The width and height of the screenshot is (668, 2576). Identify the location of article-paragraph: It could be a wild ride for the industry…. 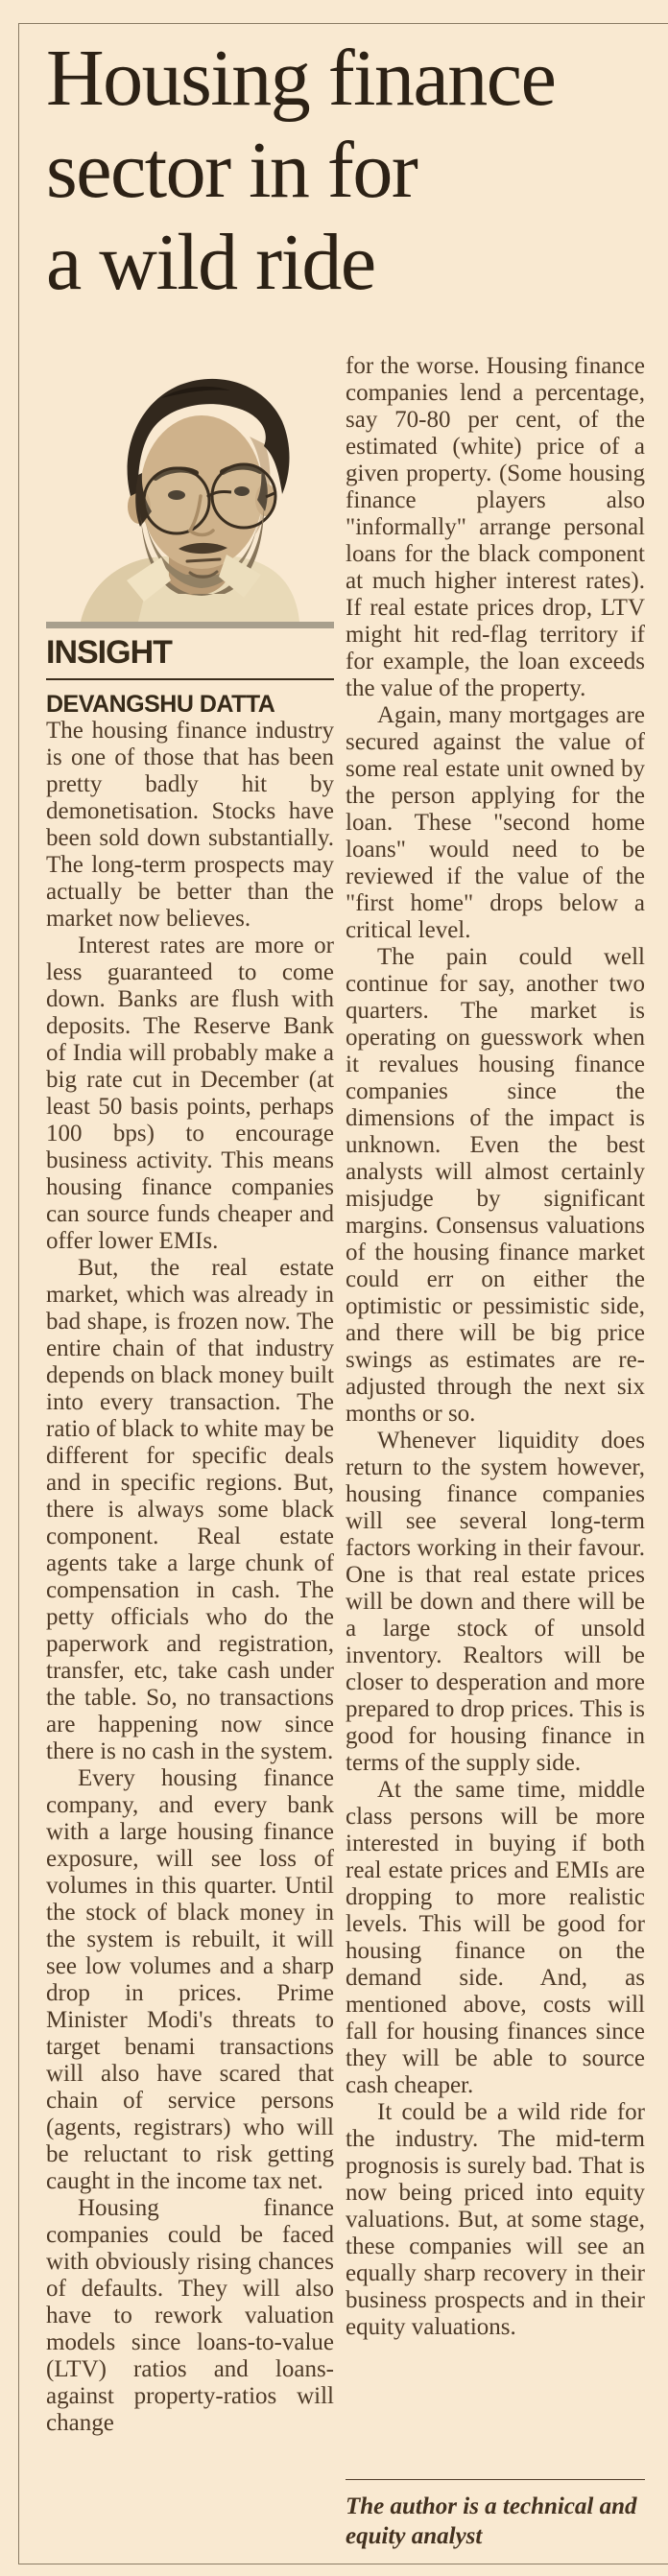
(495, 2220).